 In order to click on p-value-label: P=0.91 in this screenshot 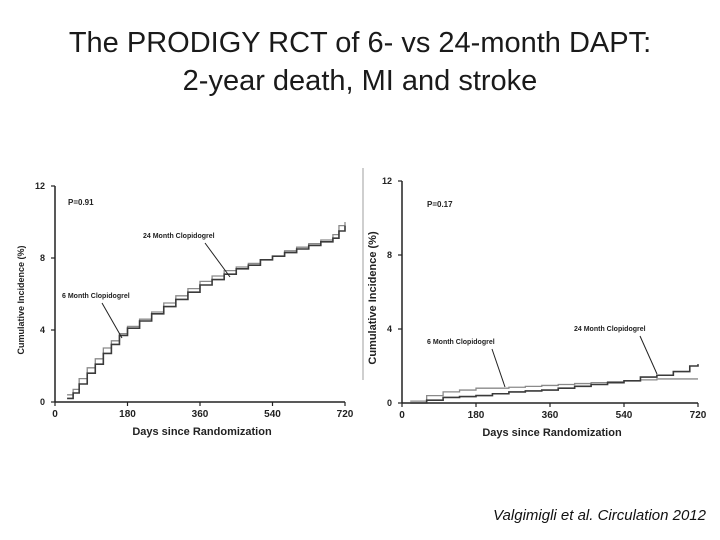, I will do `click(81, 202)`.